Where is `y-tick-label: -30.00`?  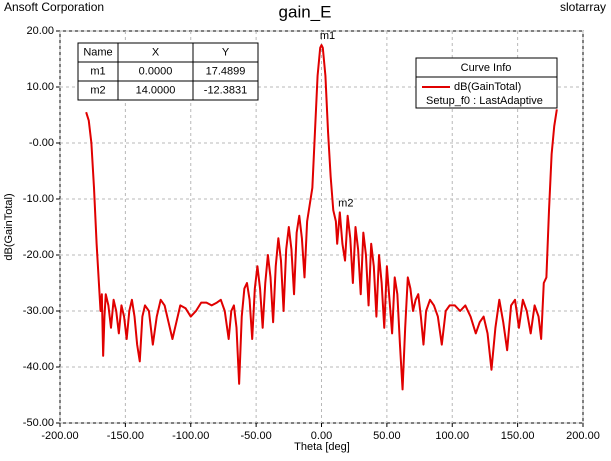 y-tick-label: -30.00 is located at coordinates (38, 311).